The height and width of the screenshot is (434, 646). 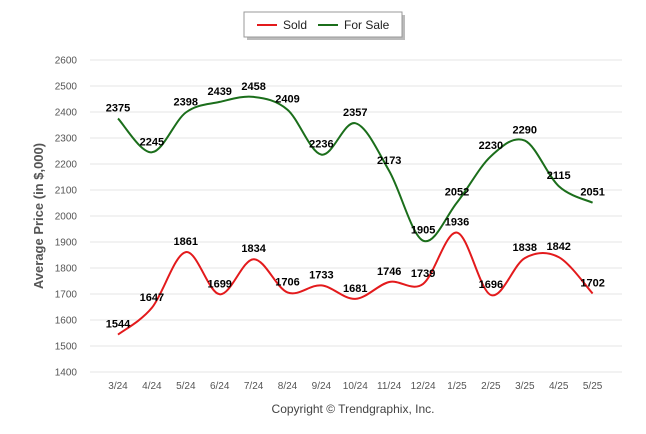 I want to click on y-tick-label: 2000, so click(x=66, y=217).